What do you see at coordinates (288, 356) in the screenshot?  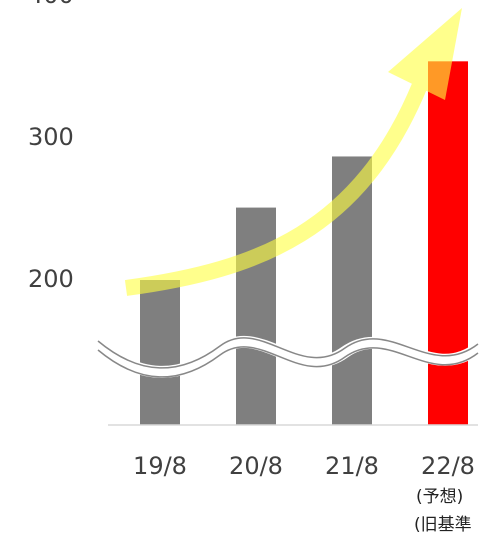 I see `axis-break` at bounding box center [288, 356].